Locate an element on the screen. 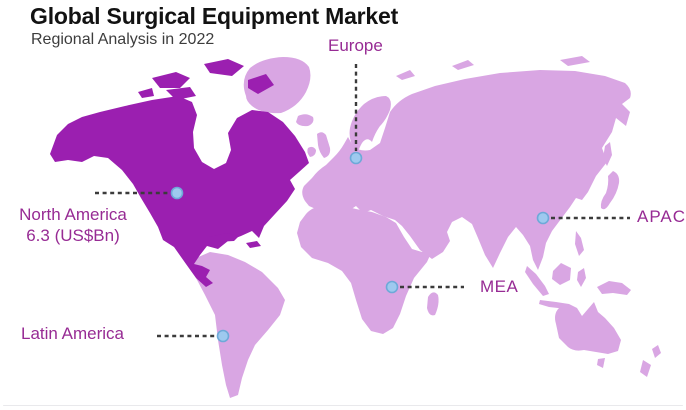 The height and width of the screenshot is (410, 686). africa-region is located at coordinates (365, 269).